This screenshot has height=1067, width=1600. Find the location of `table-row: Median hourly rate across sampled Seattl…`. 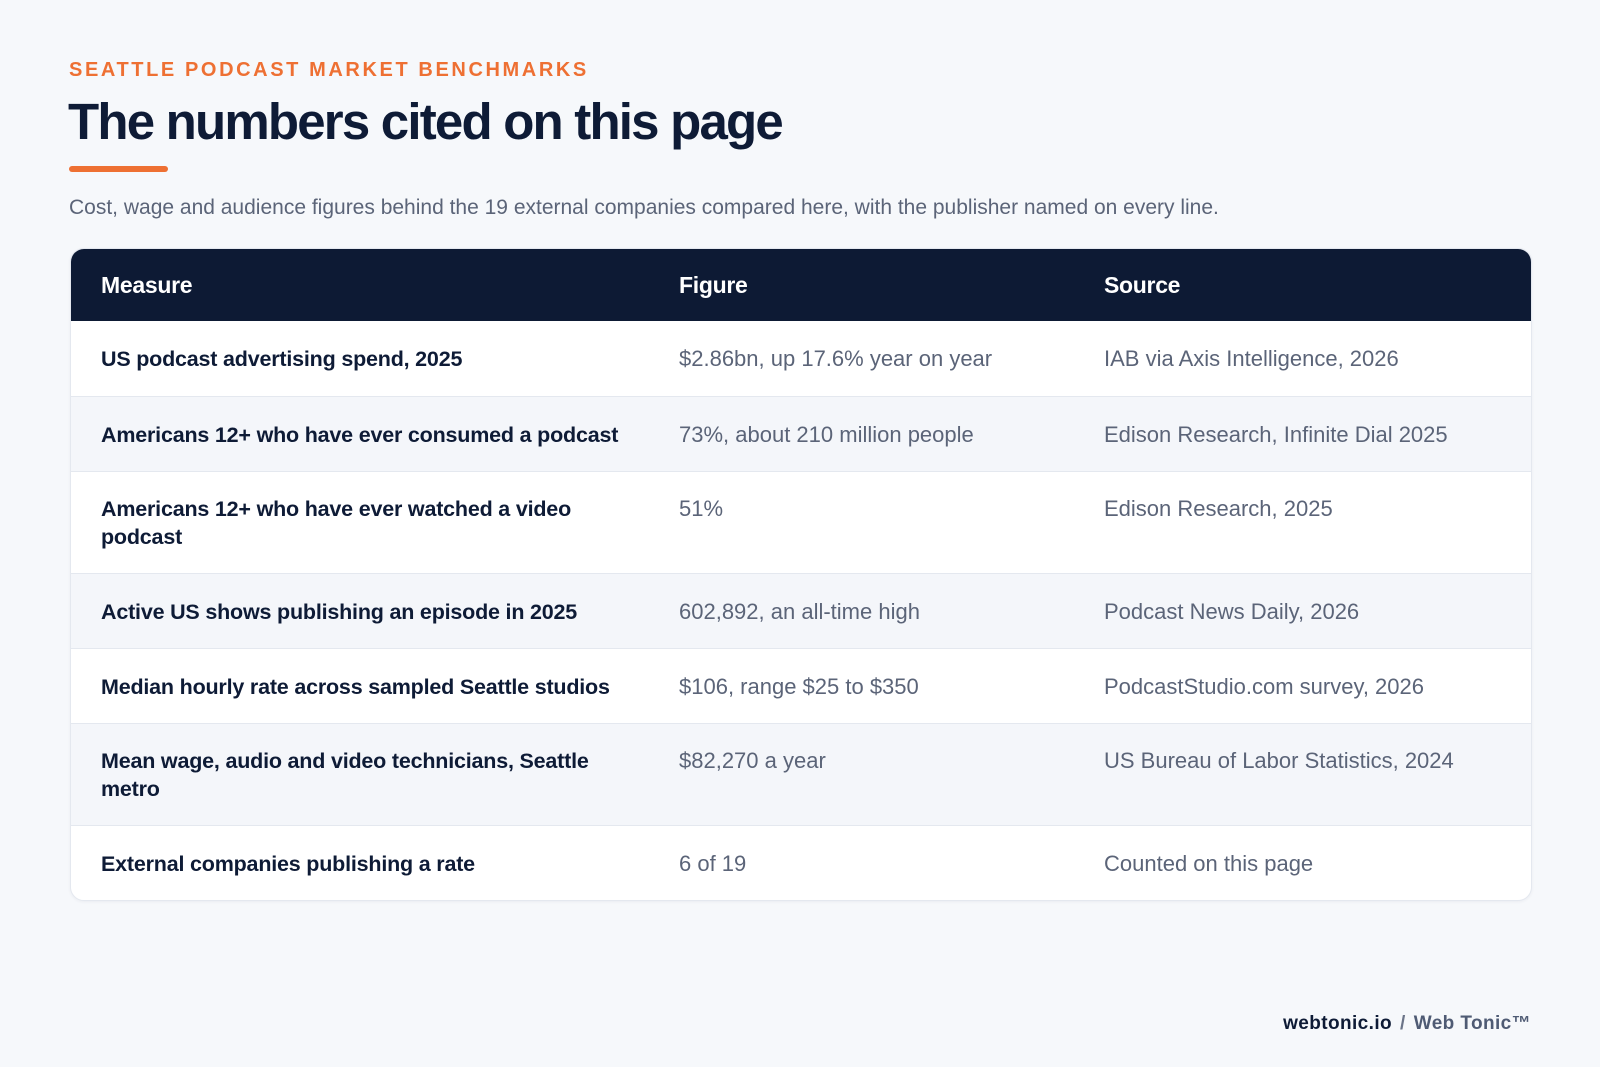

table-row: Median hourly rate across sampled Seattl… is located at coordinates (801, 685).